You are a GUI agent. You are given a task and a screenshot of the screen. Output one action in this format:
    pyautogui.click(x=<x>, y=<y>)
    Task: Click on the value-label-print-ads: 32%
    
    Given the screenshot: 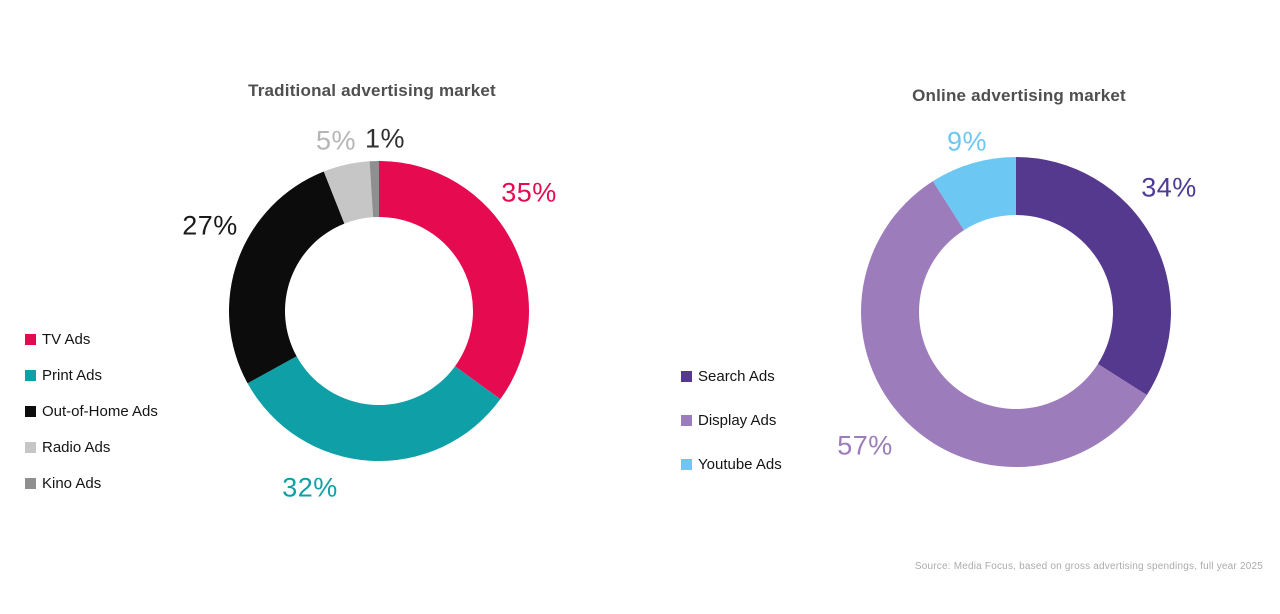 What is the action you would take?
    pyautogui.click(x=310, y=487)
    